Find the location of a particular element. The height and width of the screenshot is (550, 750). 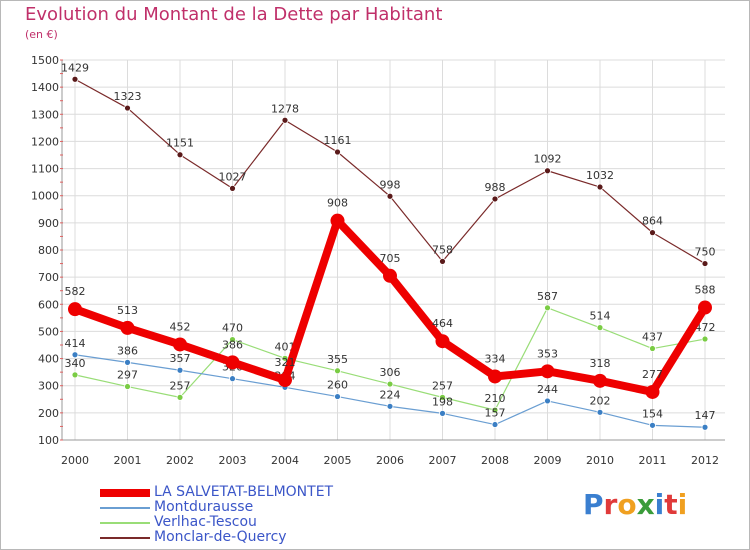

x-tick-label: 2001 is located at coordinates (128, 460).